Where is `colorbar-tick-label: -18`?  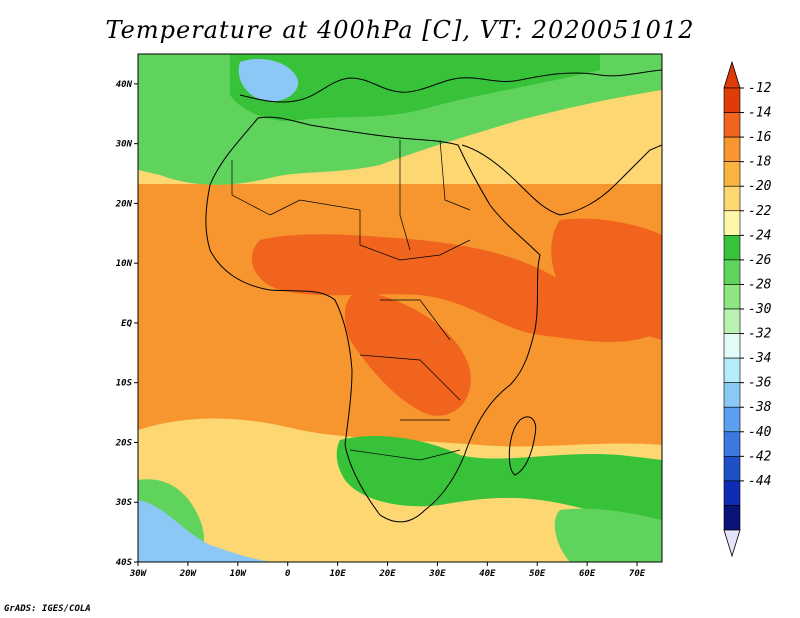
colorbar-tick-label: -18 is located at coordinates (760, 162).